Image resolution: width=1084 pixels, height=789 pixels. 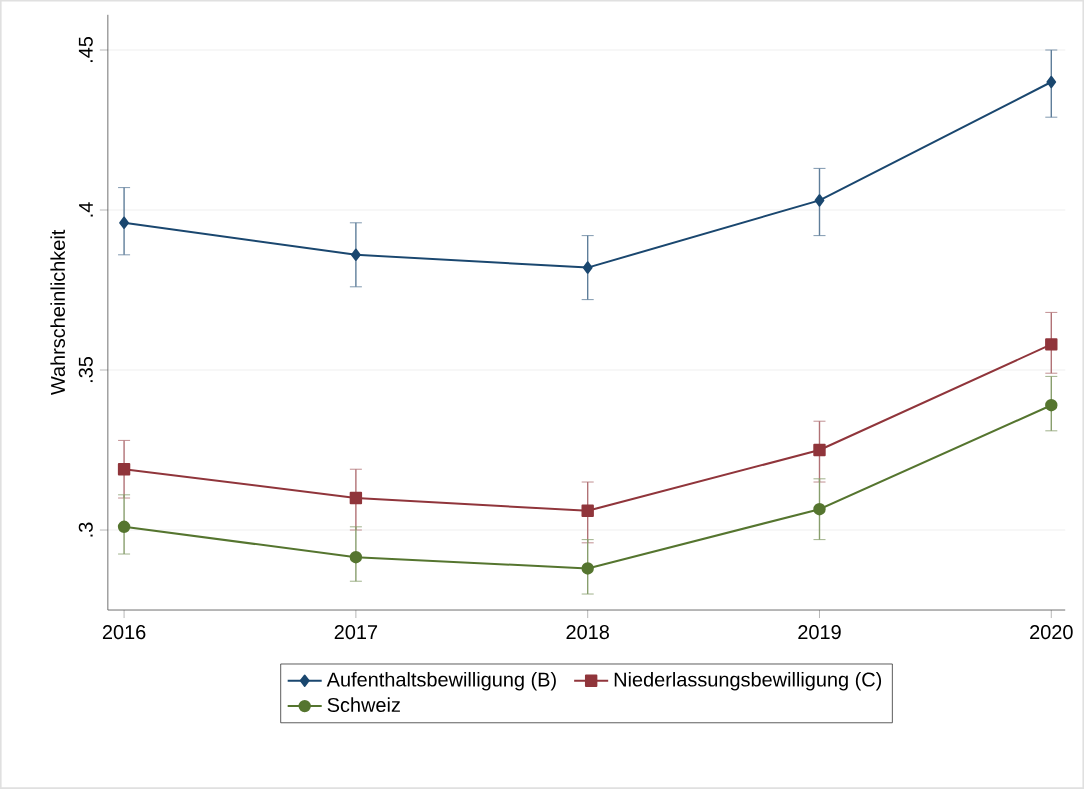 I want to click on x-tick-label: 2018, so click(x=587, y=632).